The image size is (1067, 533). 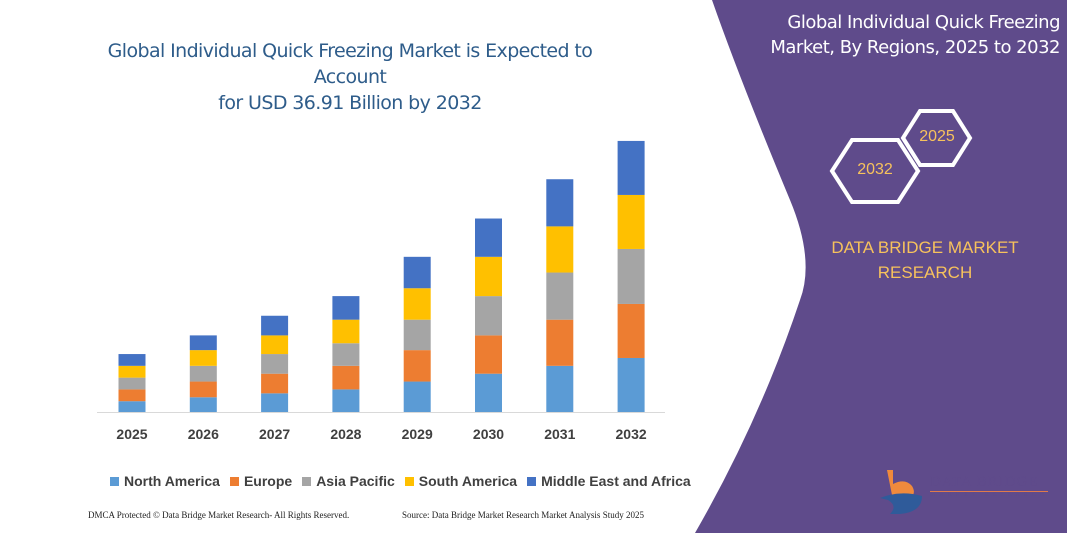 What do you see at coordinates (417, 366) in the screenshot?
I see `bar-2029-europe` at bounding box center [417, 366].